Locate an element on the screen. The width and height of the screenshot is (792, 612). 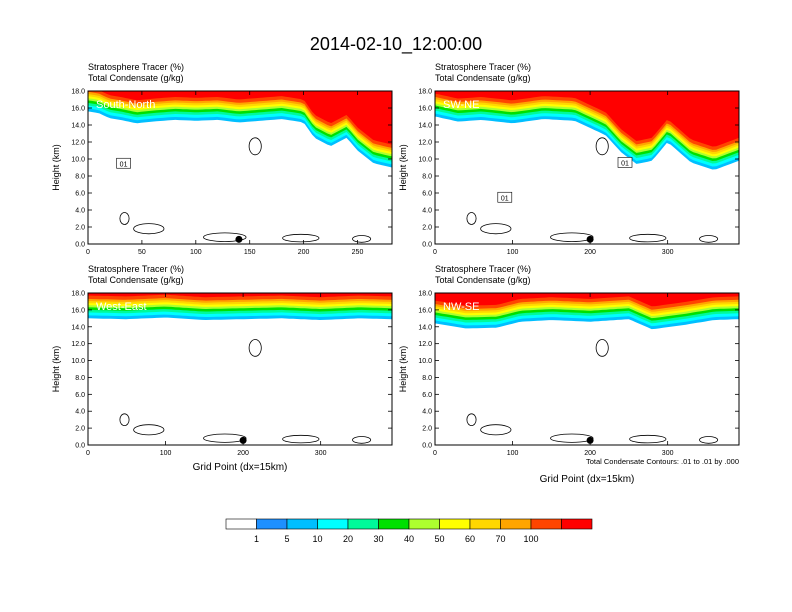
colorbar-label: 100 is located at coordinates (530, 539).